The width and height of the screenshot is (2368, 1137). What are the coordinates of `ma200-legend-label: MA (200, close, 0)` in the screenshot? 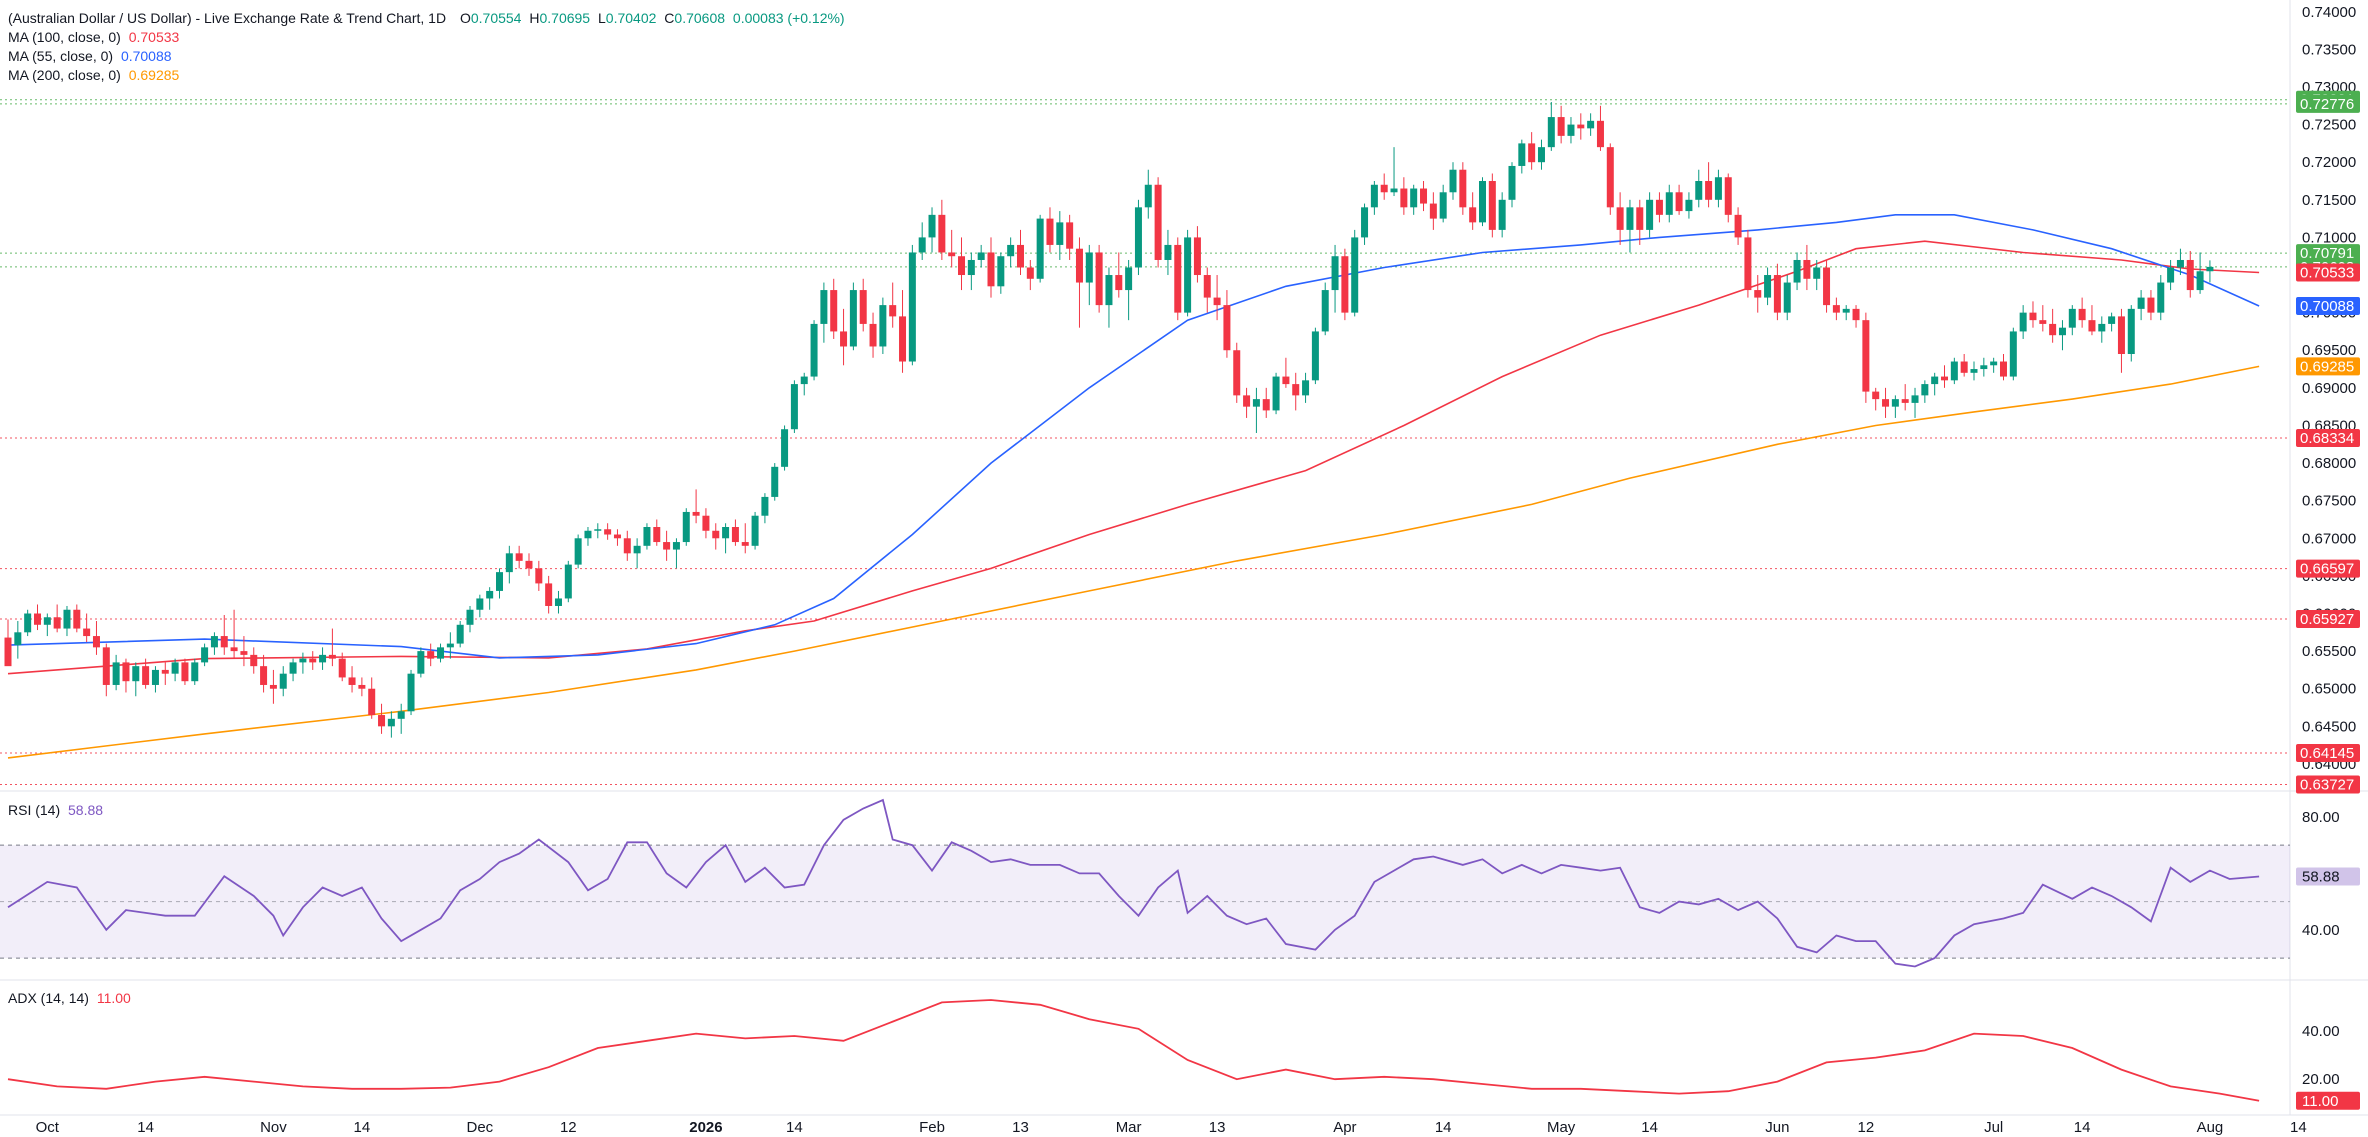 It's located at (64, 75).